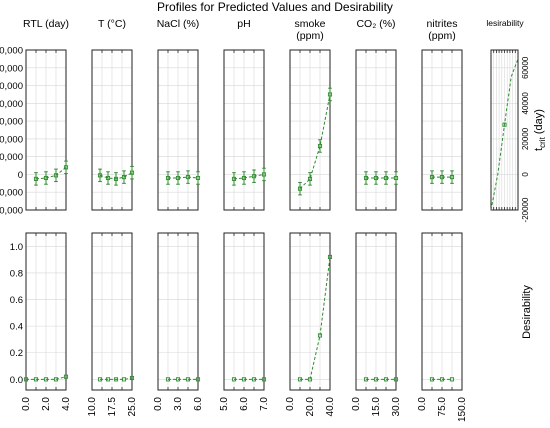  Describe the element at coordinates (396, 407) in the screenshot. I see `x-tick-label: 30.0` at that location.